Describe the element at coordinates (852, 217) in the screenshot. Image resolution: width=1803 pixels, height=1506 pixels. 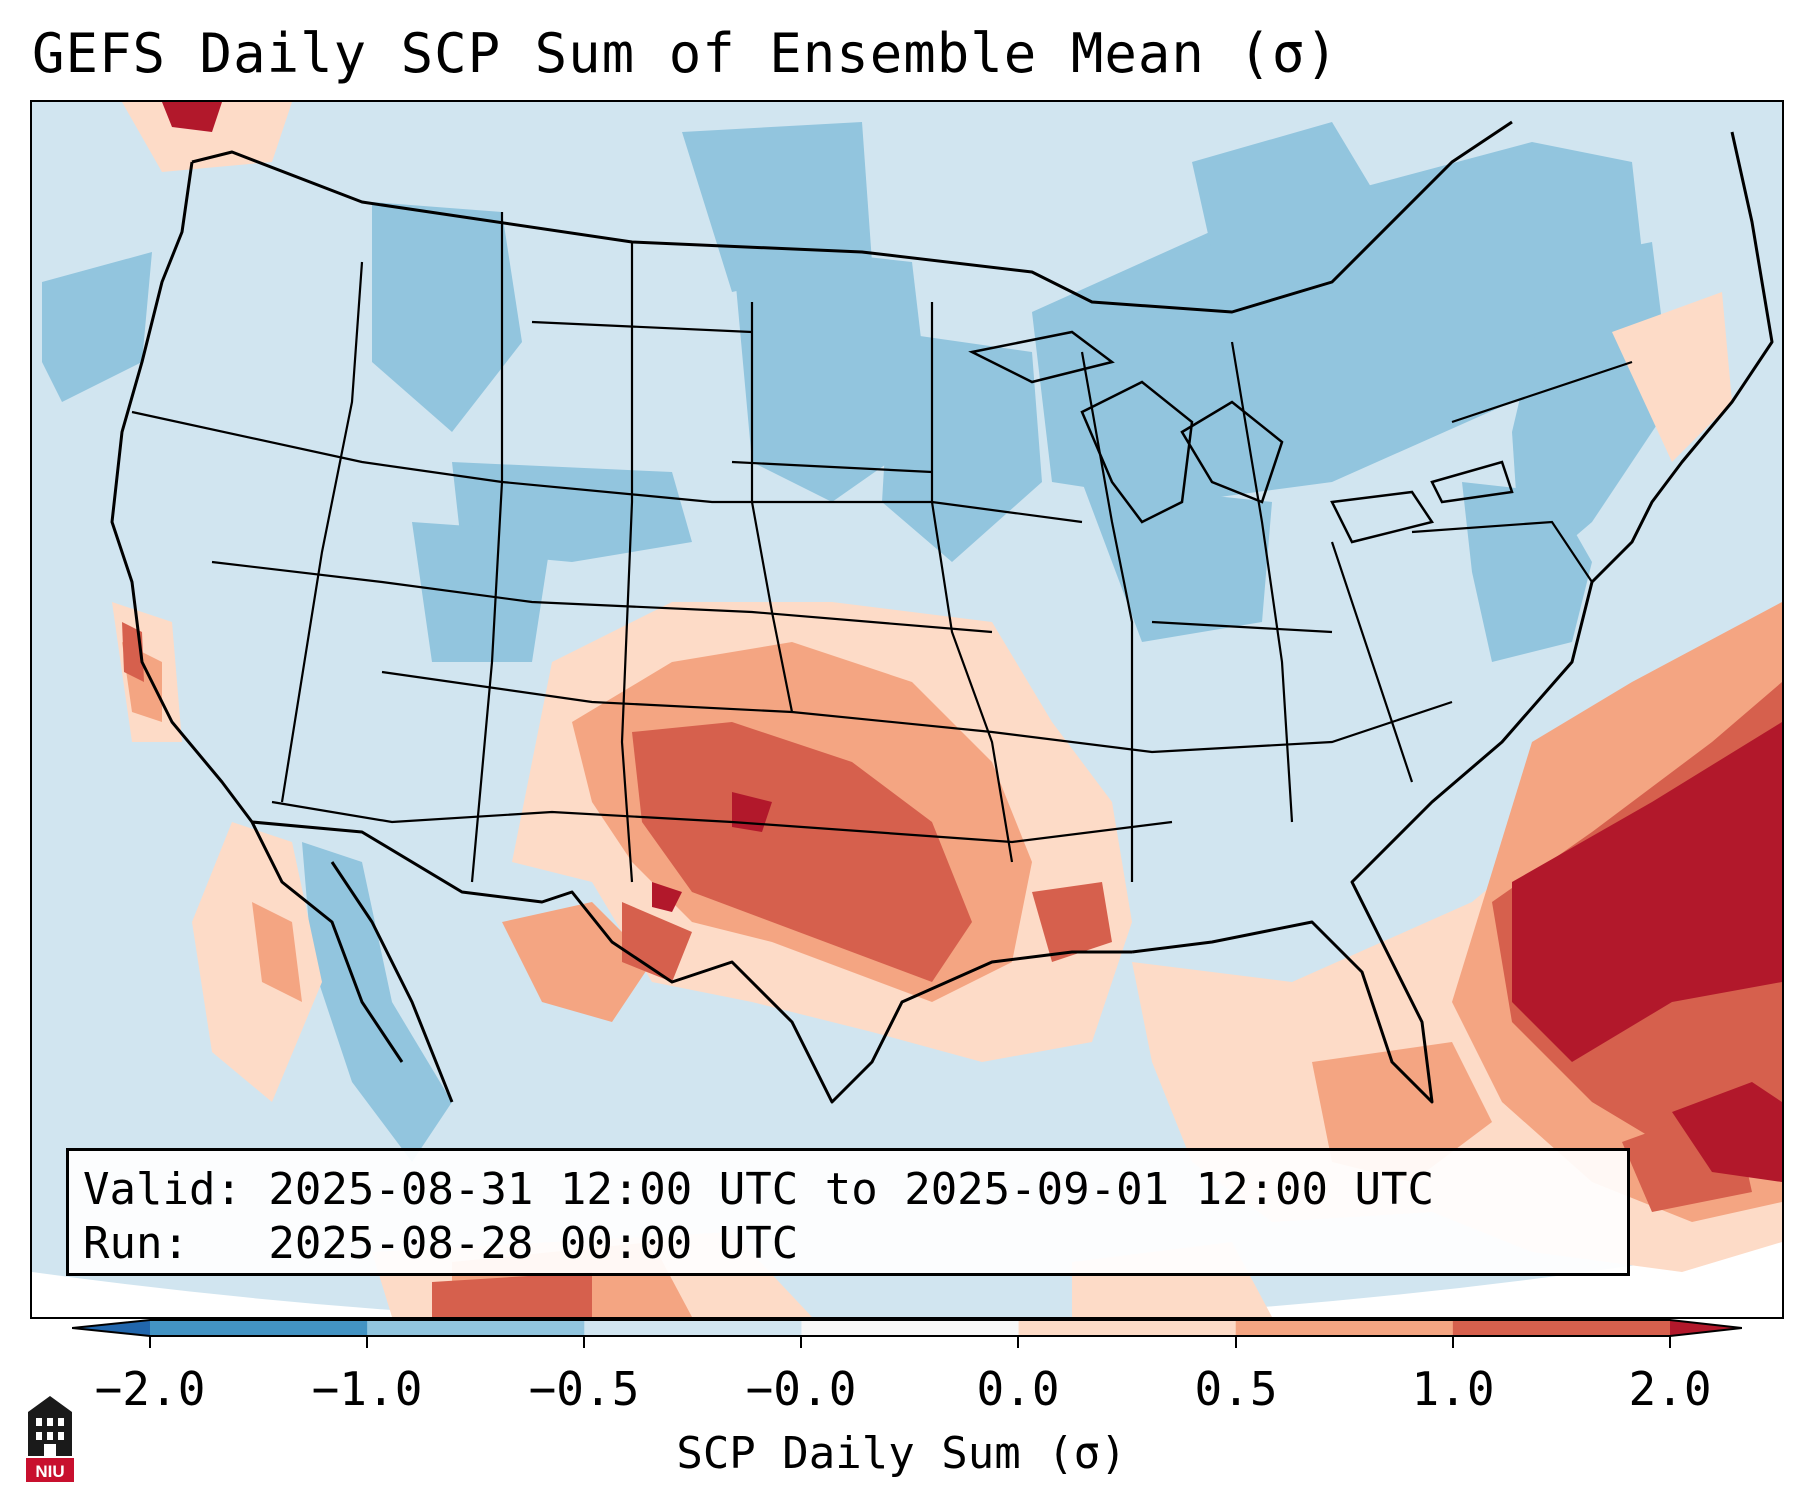
I see `canada-border` at that location.